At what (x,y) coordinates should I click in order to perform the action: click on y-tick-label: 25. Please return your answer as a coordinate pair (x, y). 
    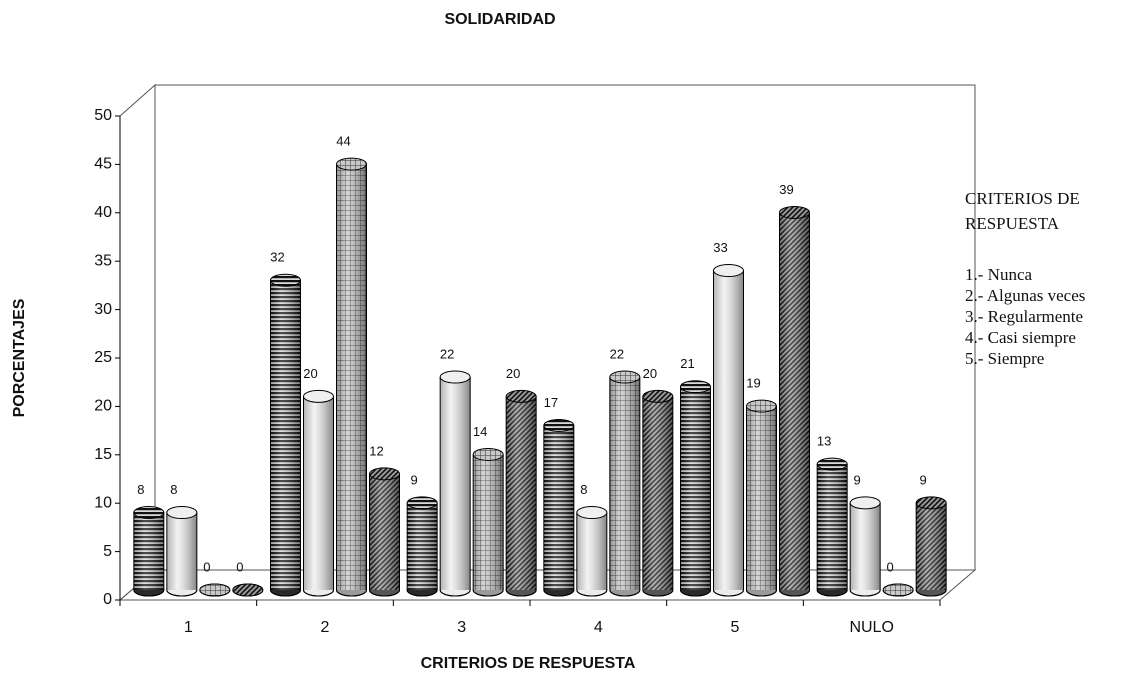
    Looking at the image, I should click on (103, 357).